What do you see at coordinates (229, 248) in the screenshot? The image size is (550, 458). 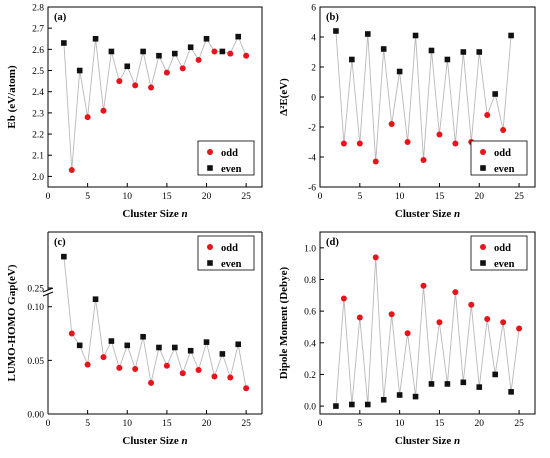 I see `legend-label-odd: odd` at bounding box center [229, 248].